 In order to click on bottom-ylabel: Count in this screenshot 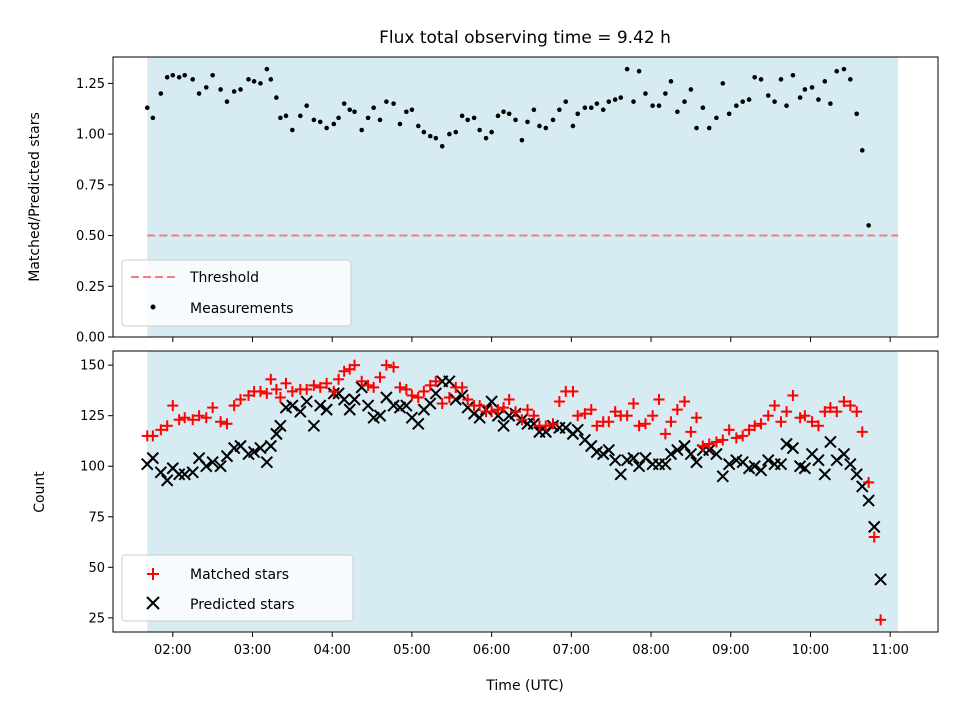, I will do `click(40, 492)`.